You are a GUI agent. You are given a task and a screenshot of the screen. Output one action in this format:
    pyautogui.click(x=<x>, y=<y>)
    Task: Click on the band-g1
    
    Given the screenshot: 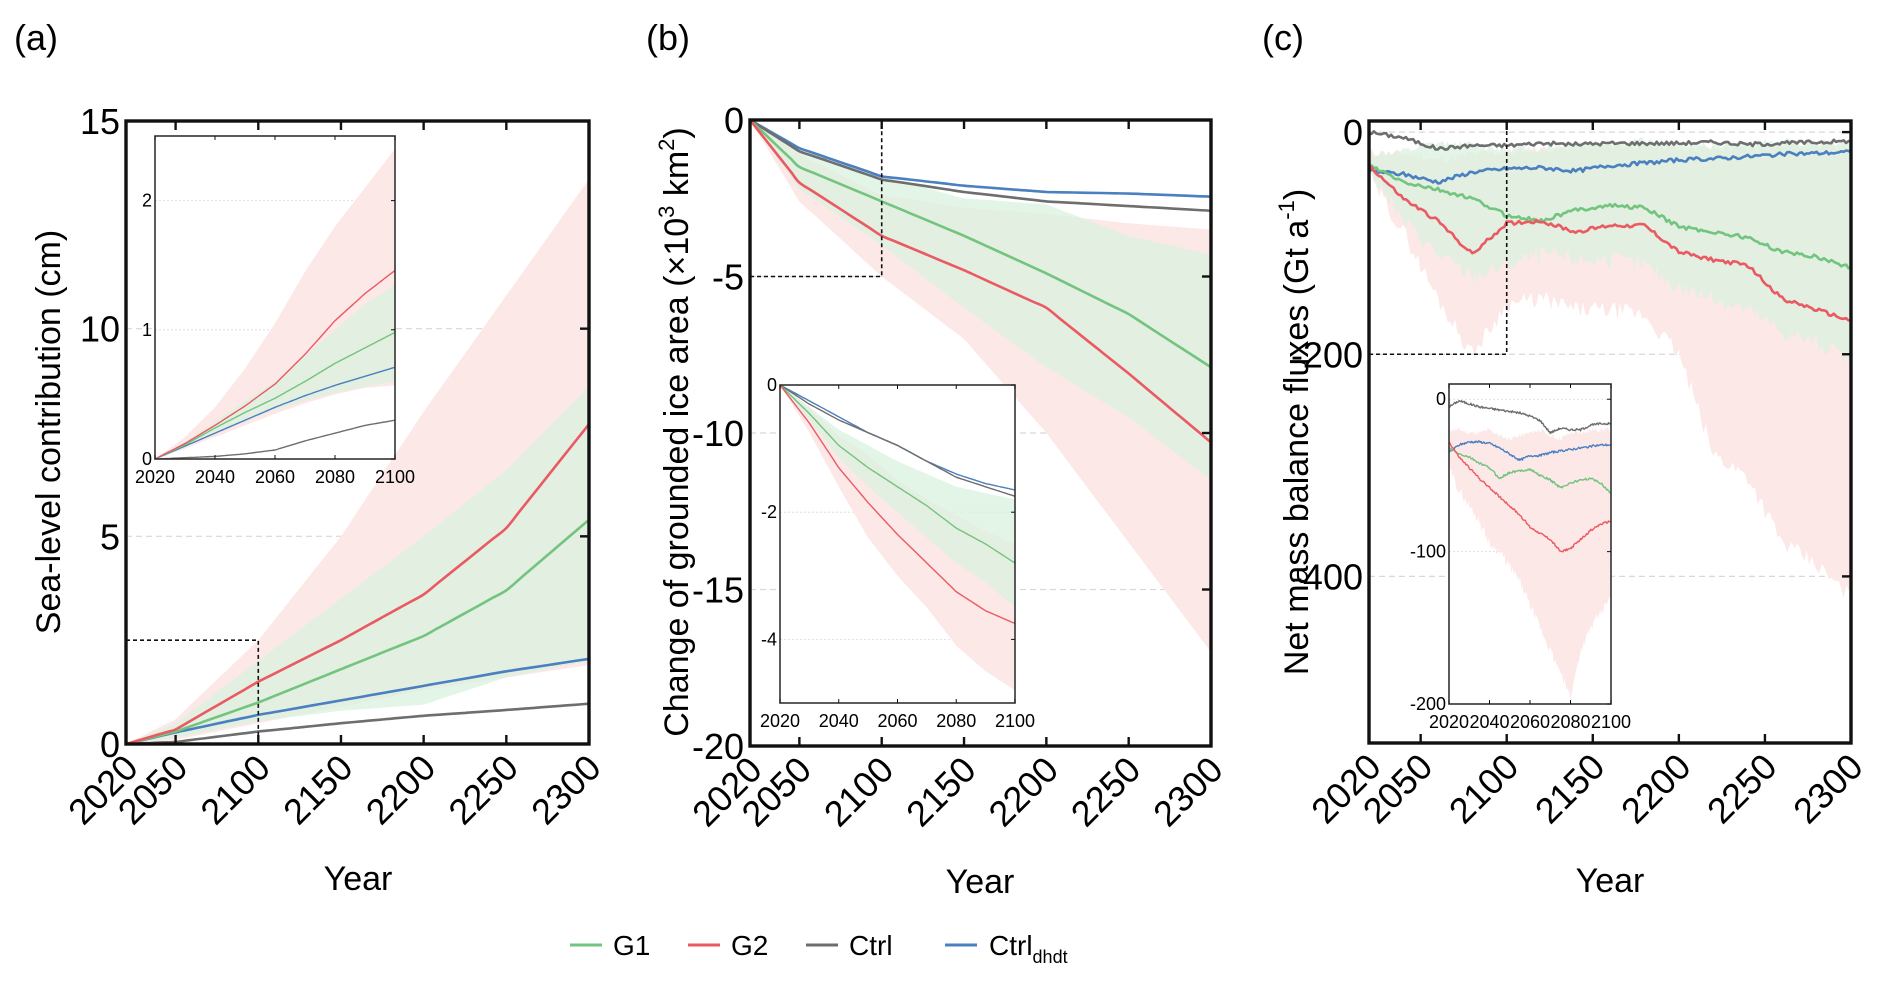 What is the action you would take?
    pyautogui.click(x=980, y=300)
    